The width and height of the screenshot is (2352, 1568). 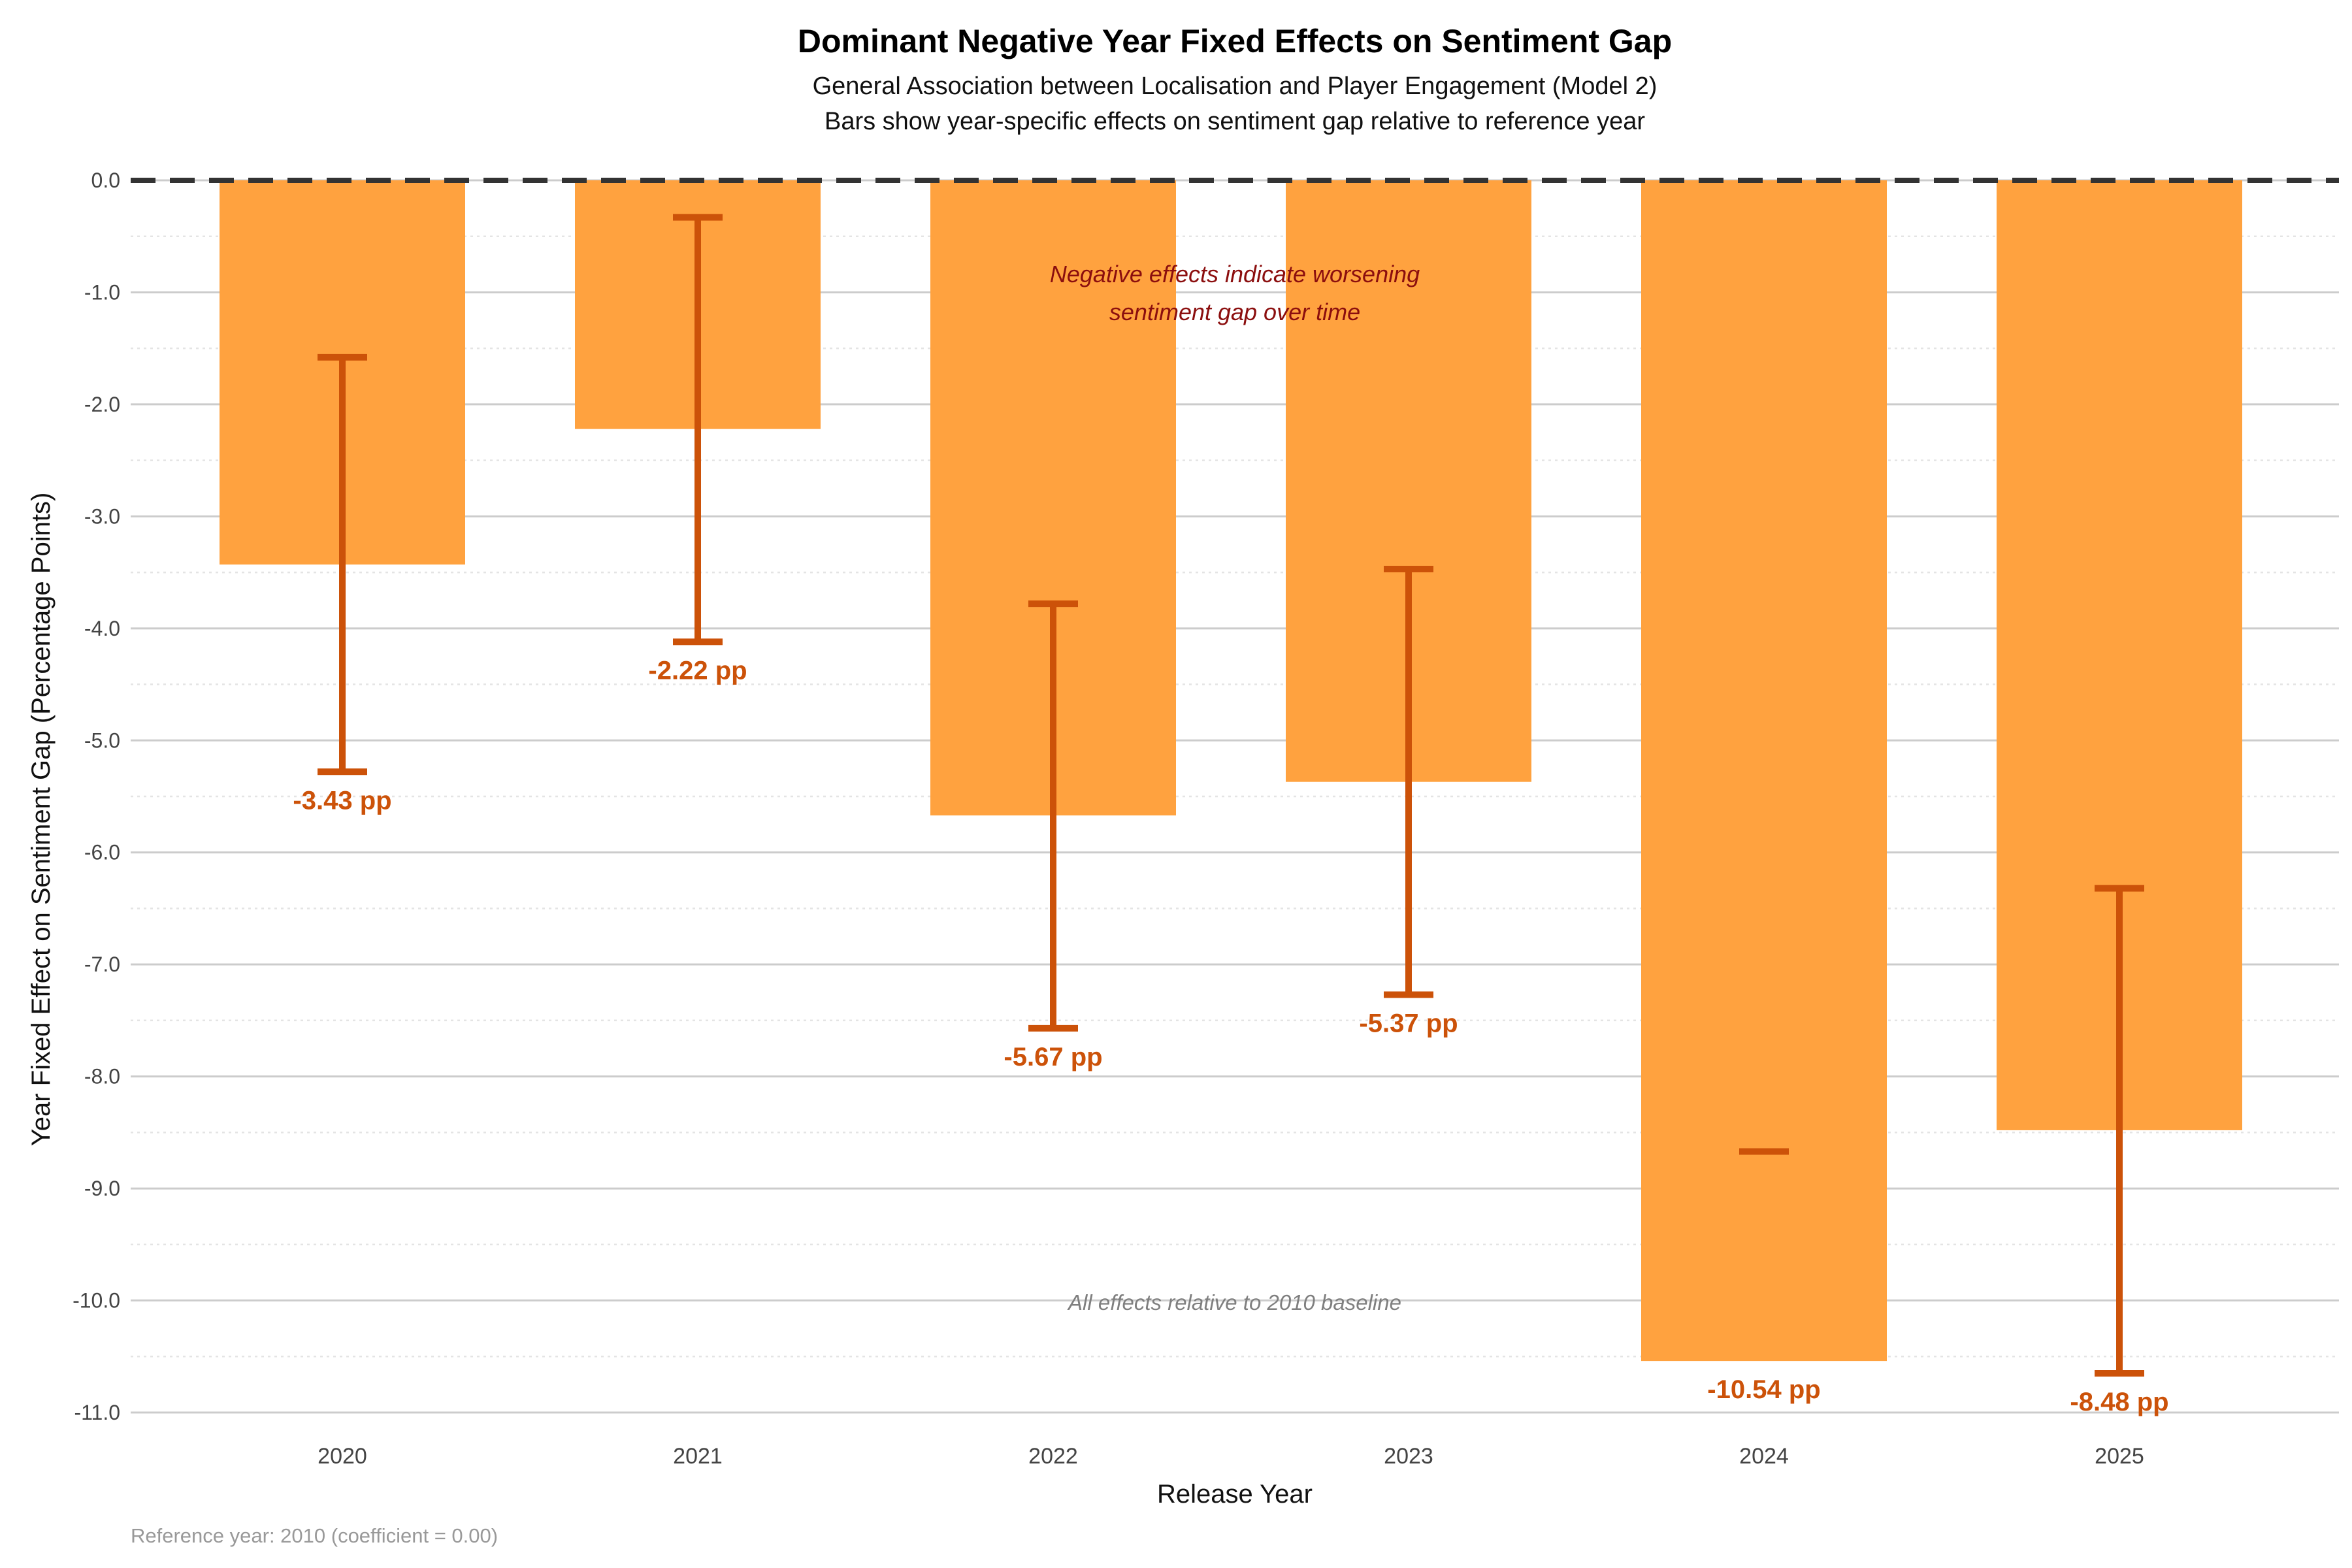 What do you see at coordinates (102, 740) in the screenshot?
I see `y-tick-label: -5.0` at bounding box center [102, 740].